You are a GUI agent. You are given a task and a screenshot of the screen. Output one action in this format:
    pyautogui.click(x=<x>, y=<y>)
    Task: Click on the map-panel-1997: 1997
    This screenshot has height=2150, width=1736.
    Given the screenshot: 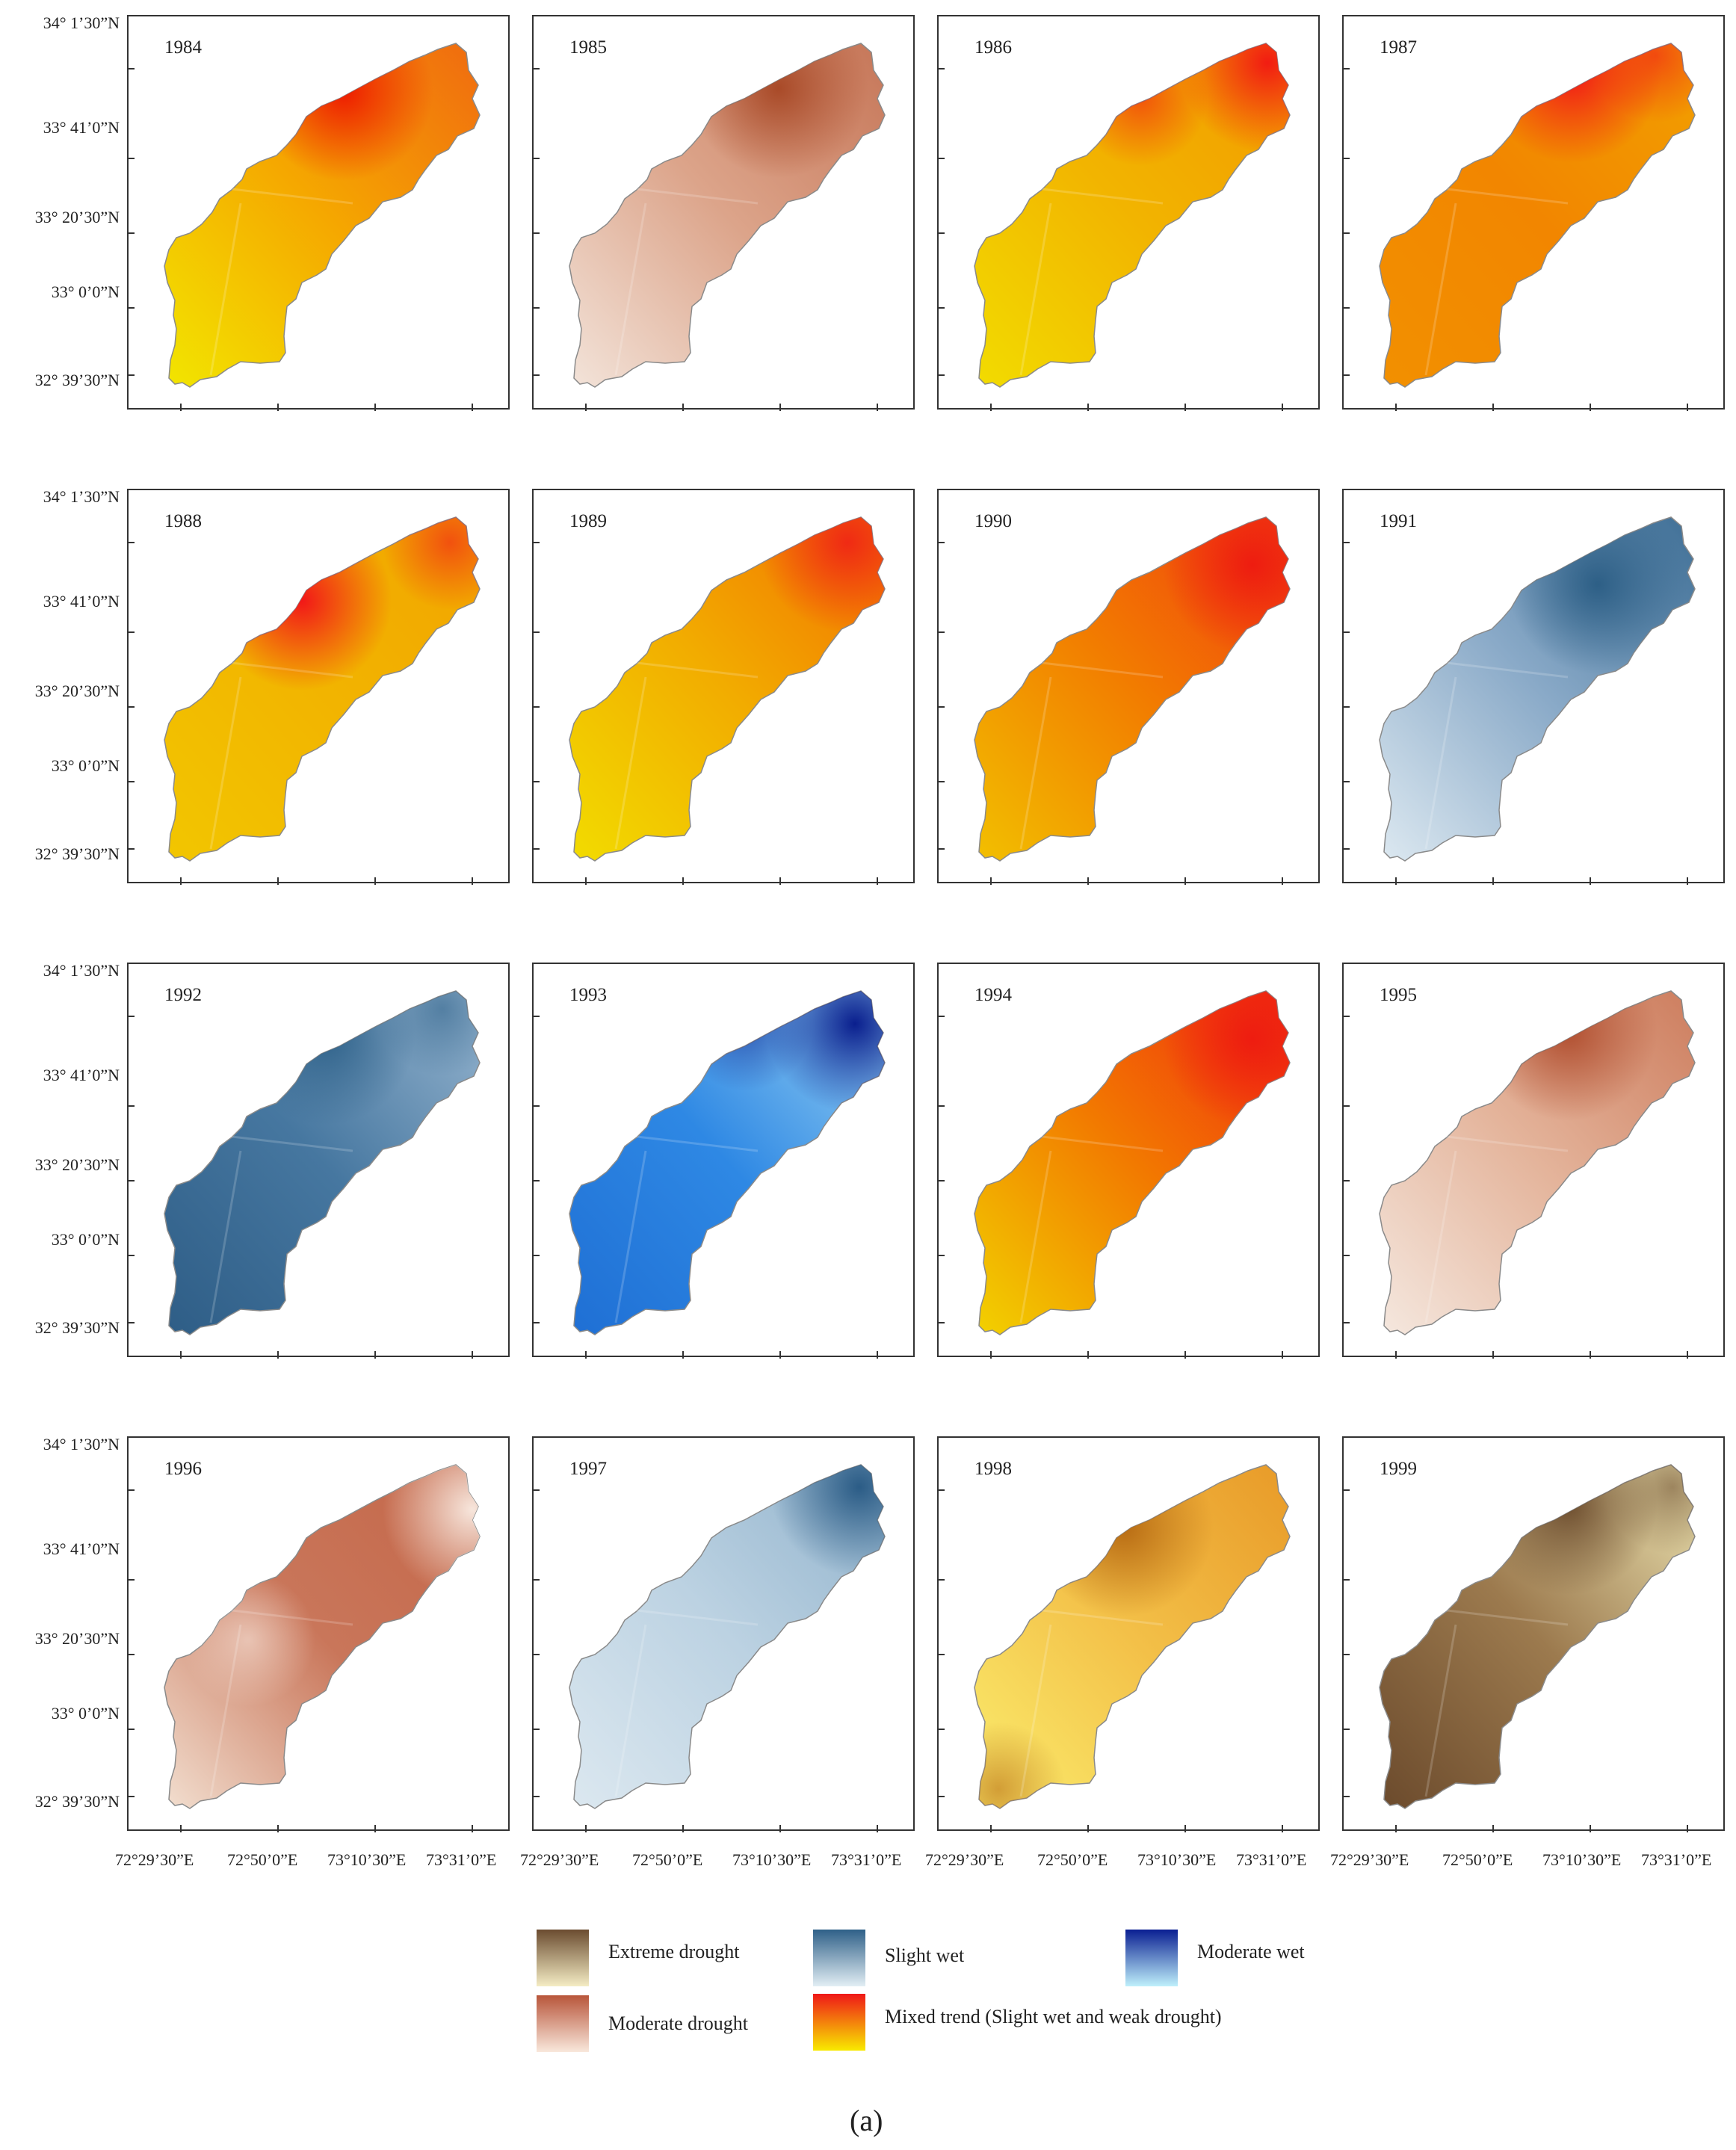 What is the action you would take?
    pyautogui.click(x=723, y=1634)
    